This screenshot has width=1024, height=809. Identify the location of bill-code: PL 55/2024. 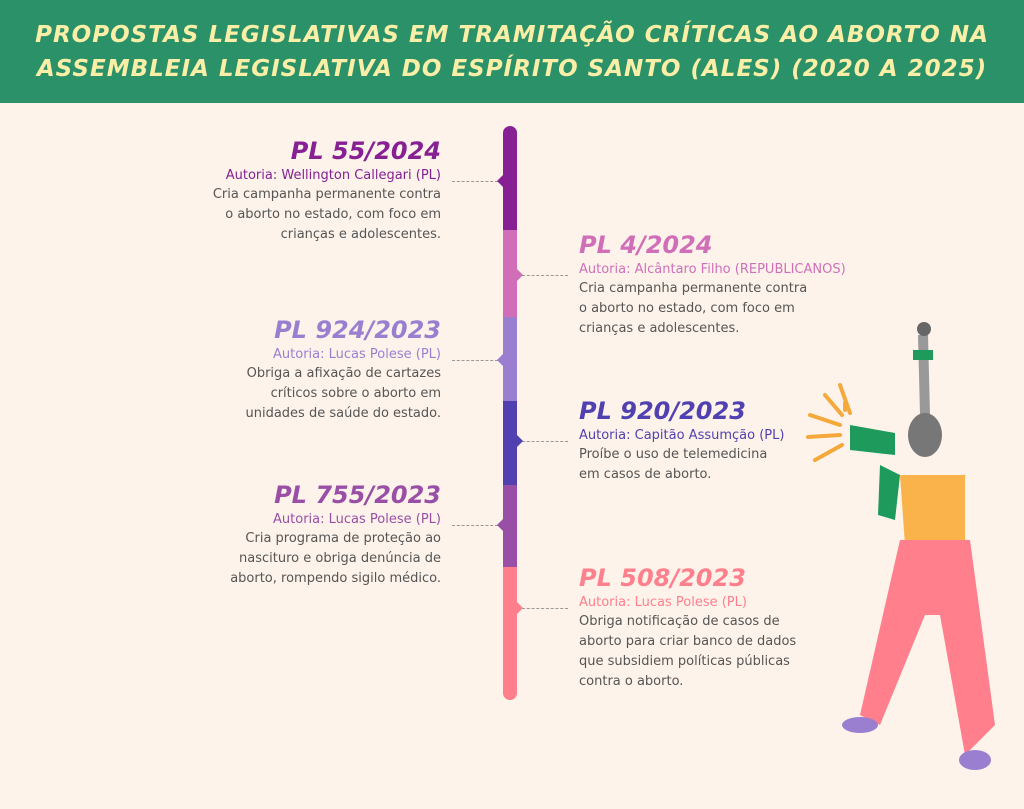
(365, 151).